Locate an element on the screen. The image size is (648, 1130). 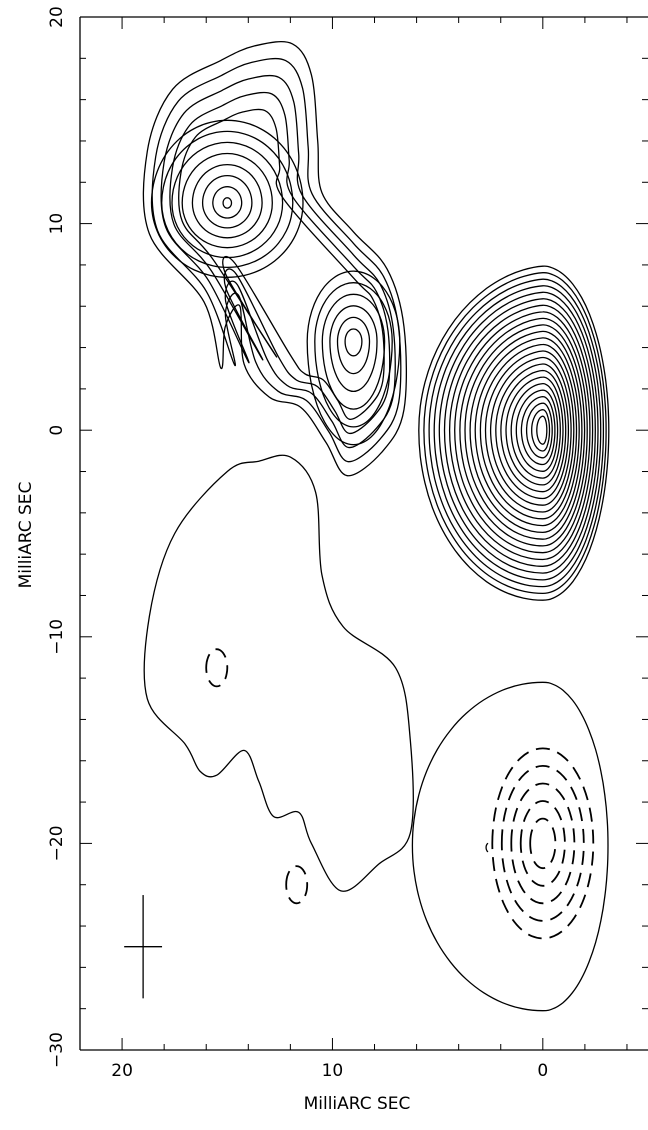
x-tick-label: 0 is located at coordinates (542, 1071).